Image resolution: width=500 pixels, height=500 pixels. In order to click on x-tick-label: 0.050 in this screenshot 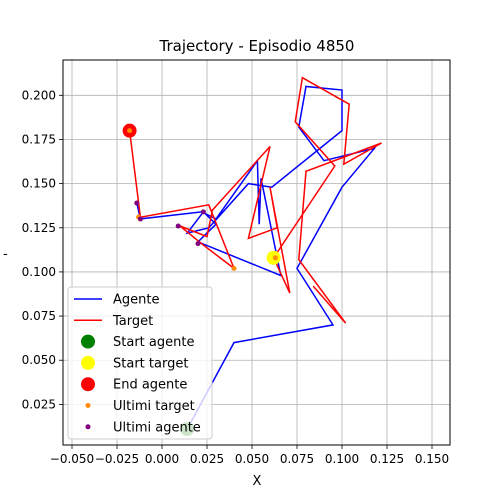, I will do `click(252, 459)`.